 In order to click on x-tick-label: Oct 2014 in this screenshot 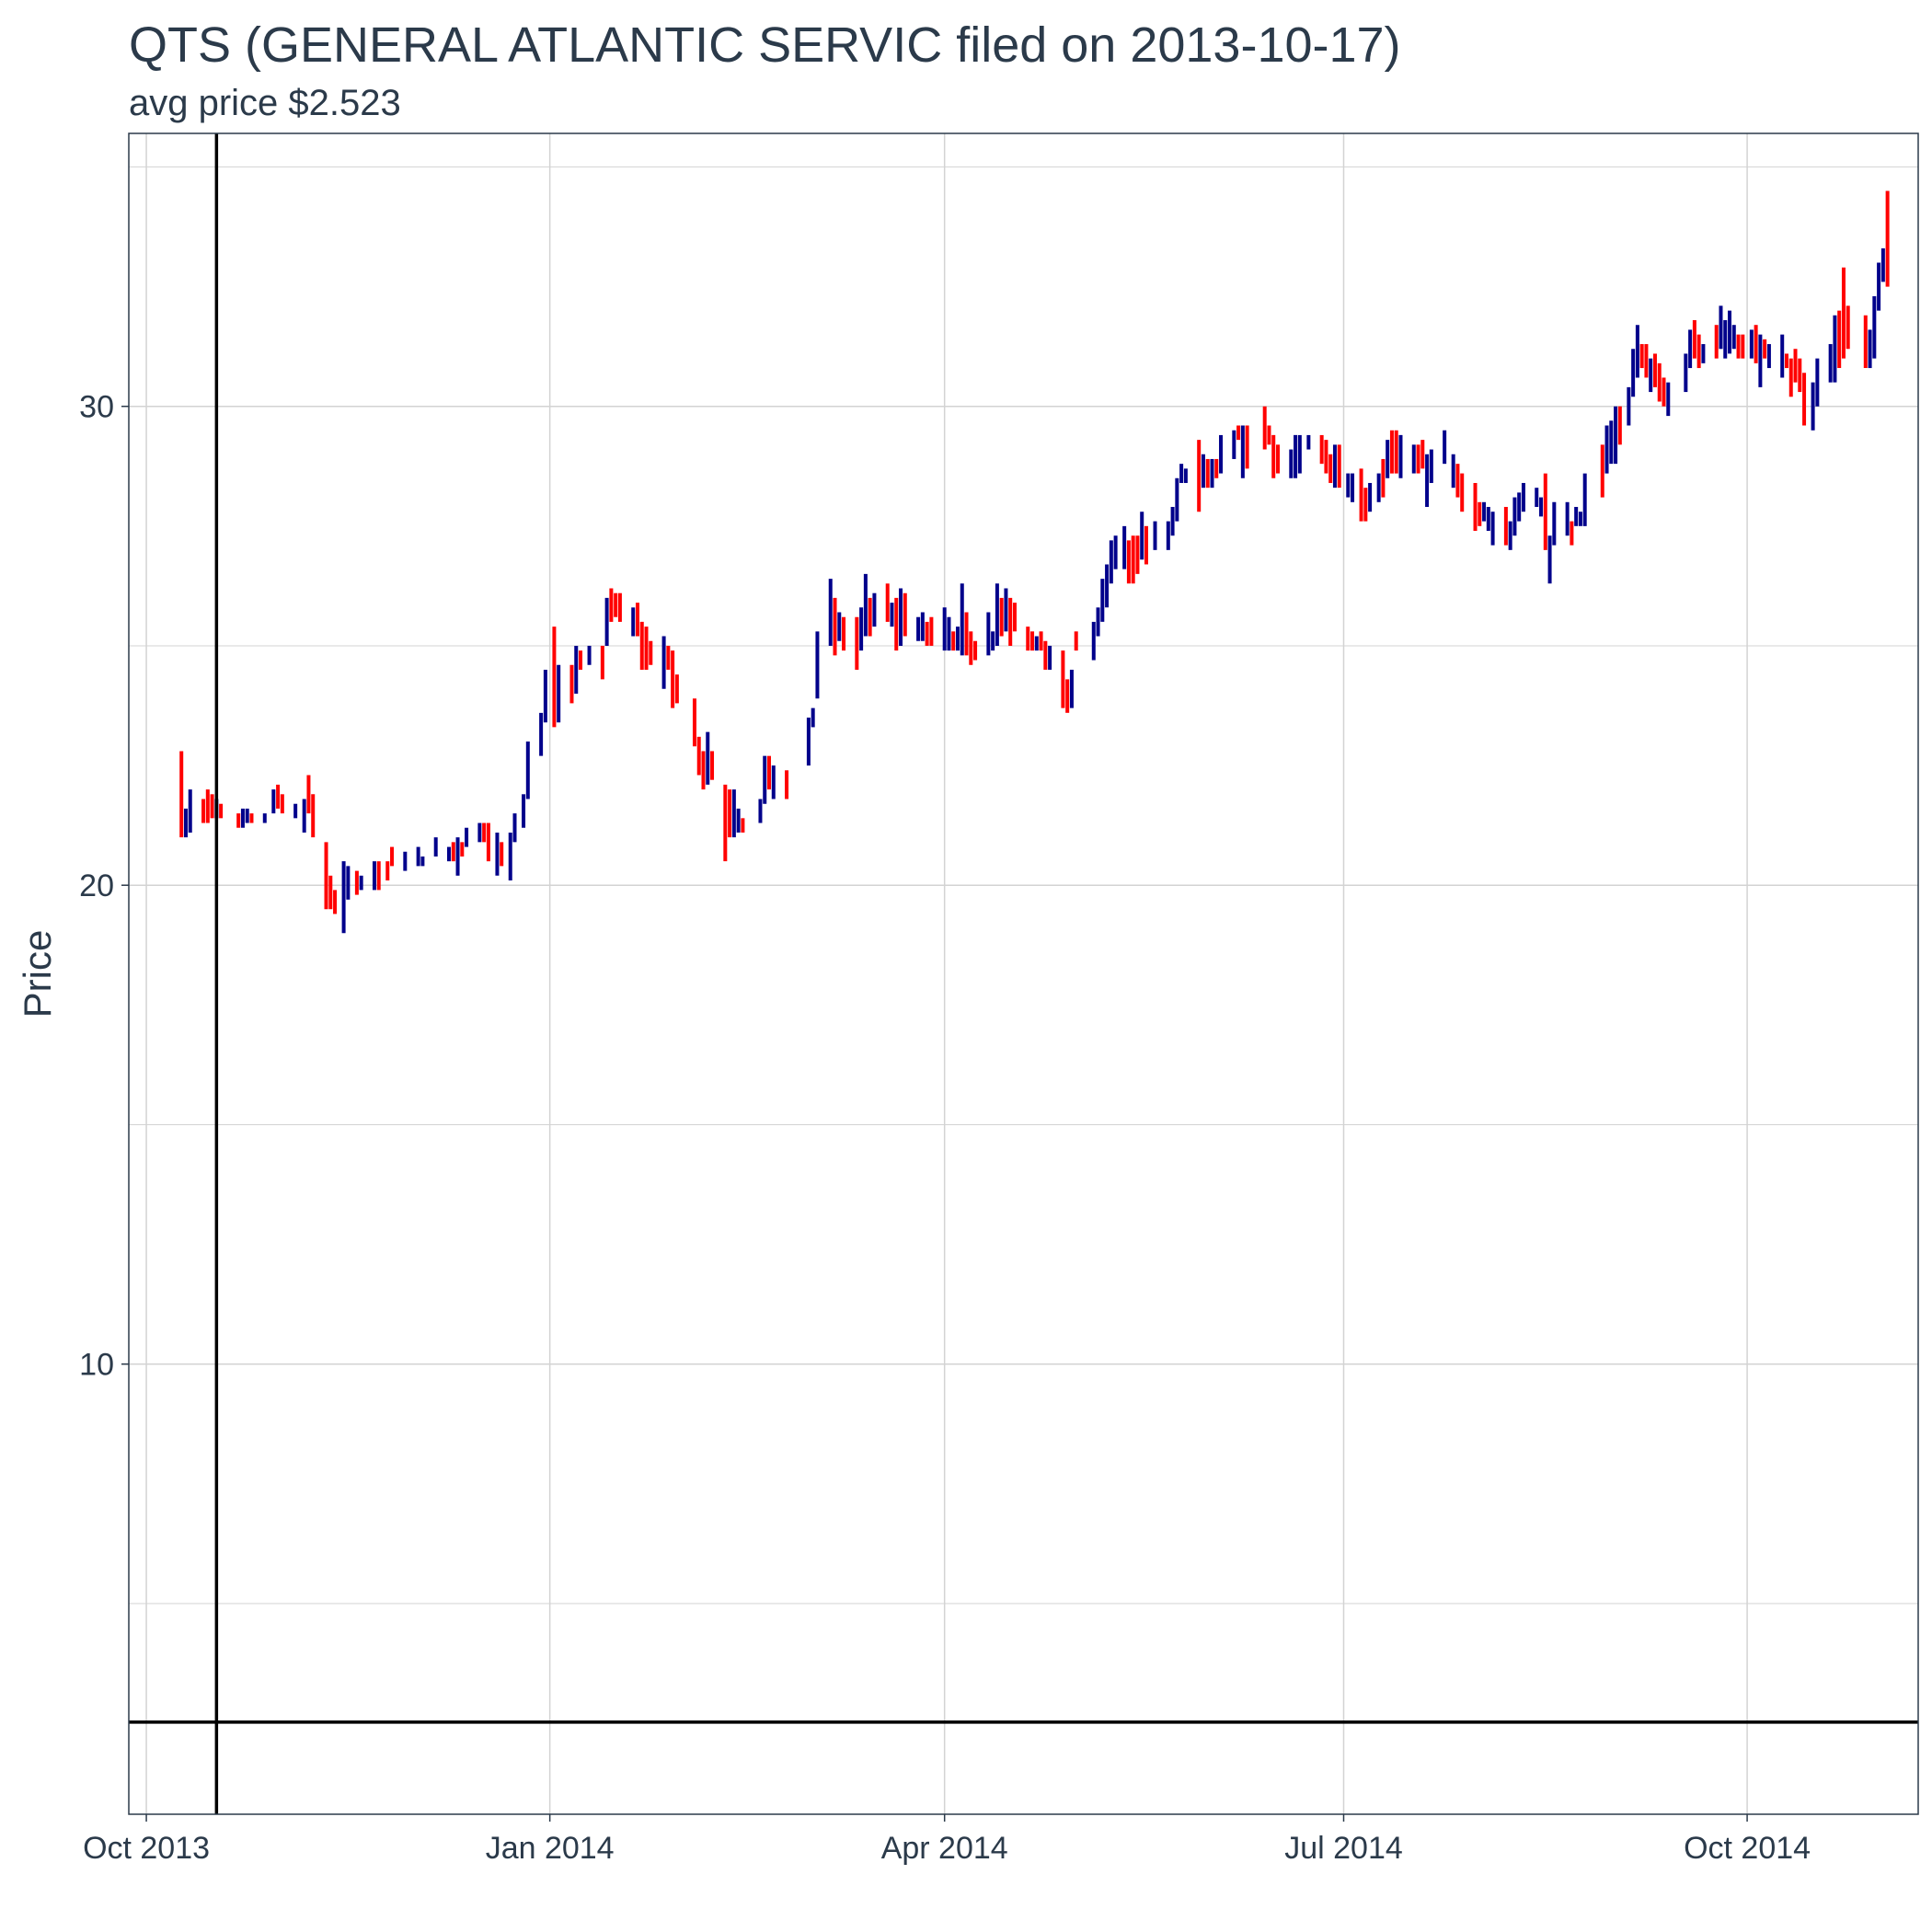, I will do `click(1747, 1848)`.